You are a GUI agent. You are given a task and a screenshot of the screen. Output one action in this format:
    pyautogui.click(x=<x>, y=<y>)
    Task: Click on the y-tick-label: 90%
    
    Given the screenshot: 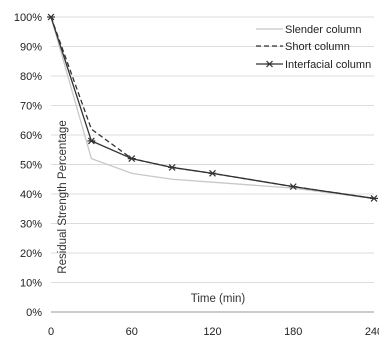 What is the action you would take?
    pyautogui.click(x=31, y=48)
    